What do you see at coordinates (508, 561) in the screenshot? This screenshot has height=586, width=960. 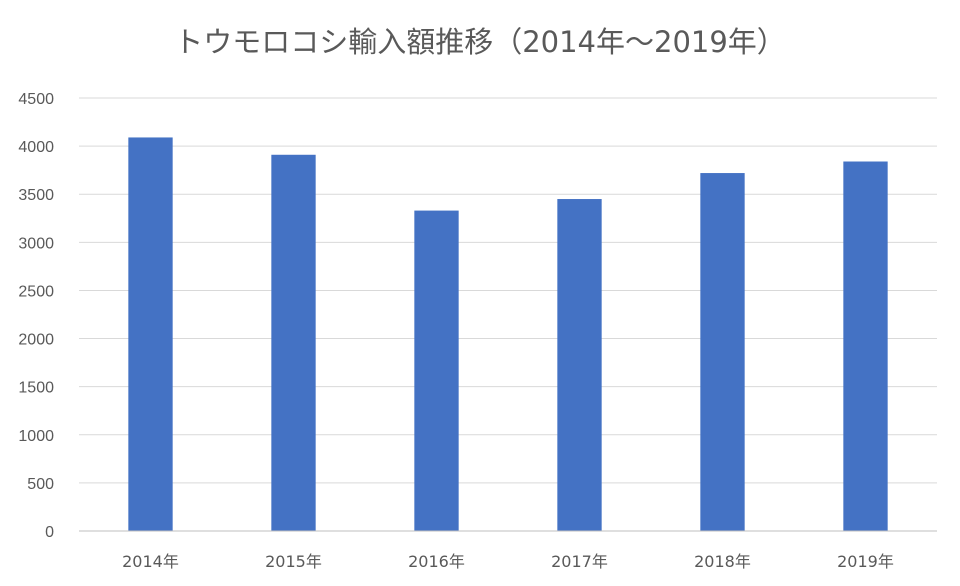 I see `x-axis-category-labels: 2014年 2015年 2016年 2017年 2018年 2019年` at bounding box center [508, 561].